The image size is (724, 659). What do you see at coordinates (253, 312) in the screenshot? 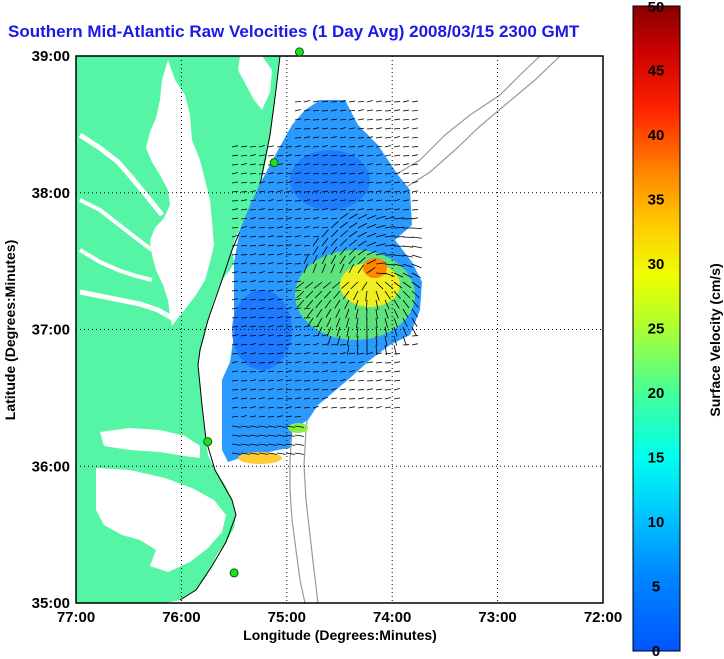
I see `station-markers` at bounding box center [253, 312].